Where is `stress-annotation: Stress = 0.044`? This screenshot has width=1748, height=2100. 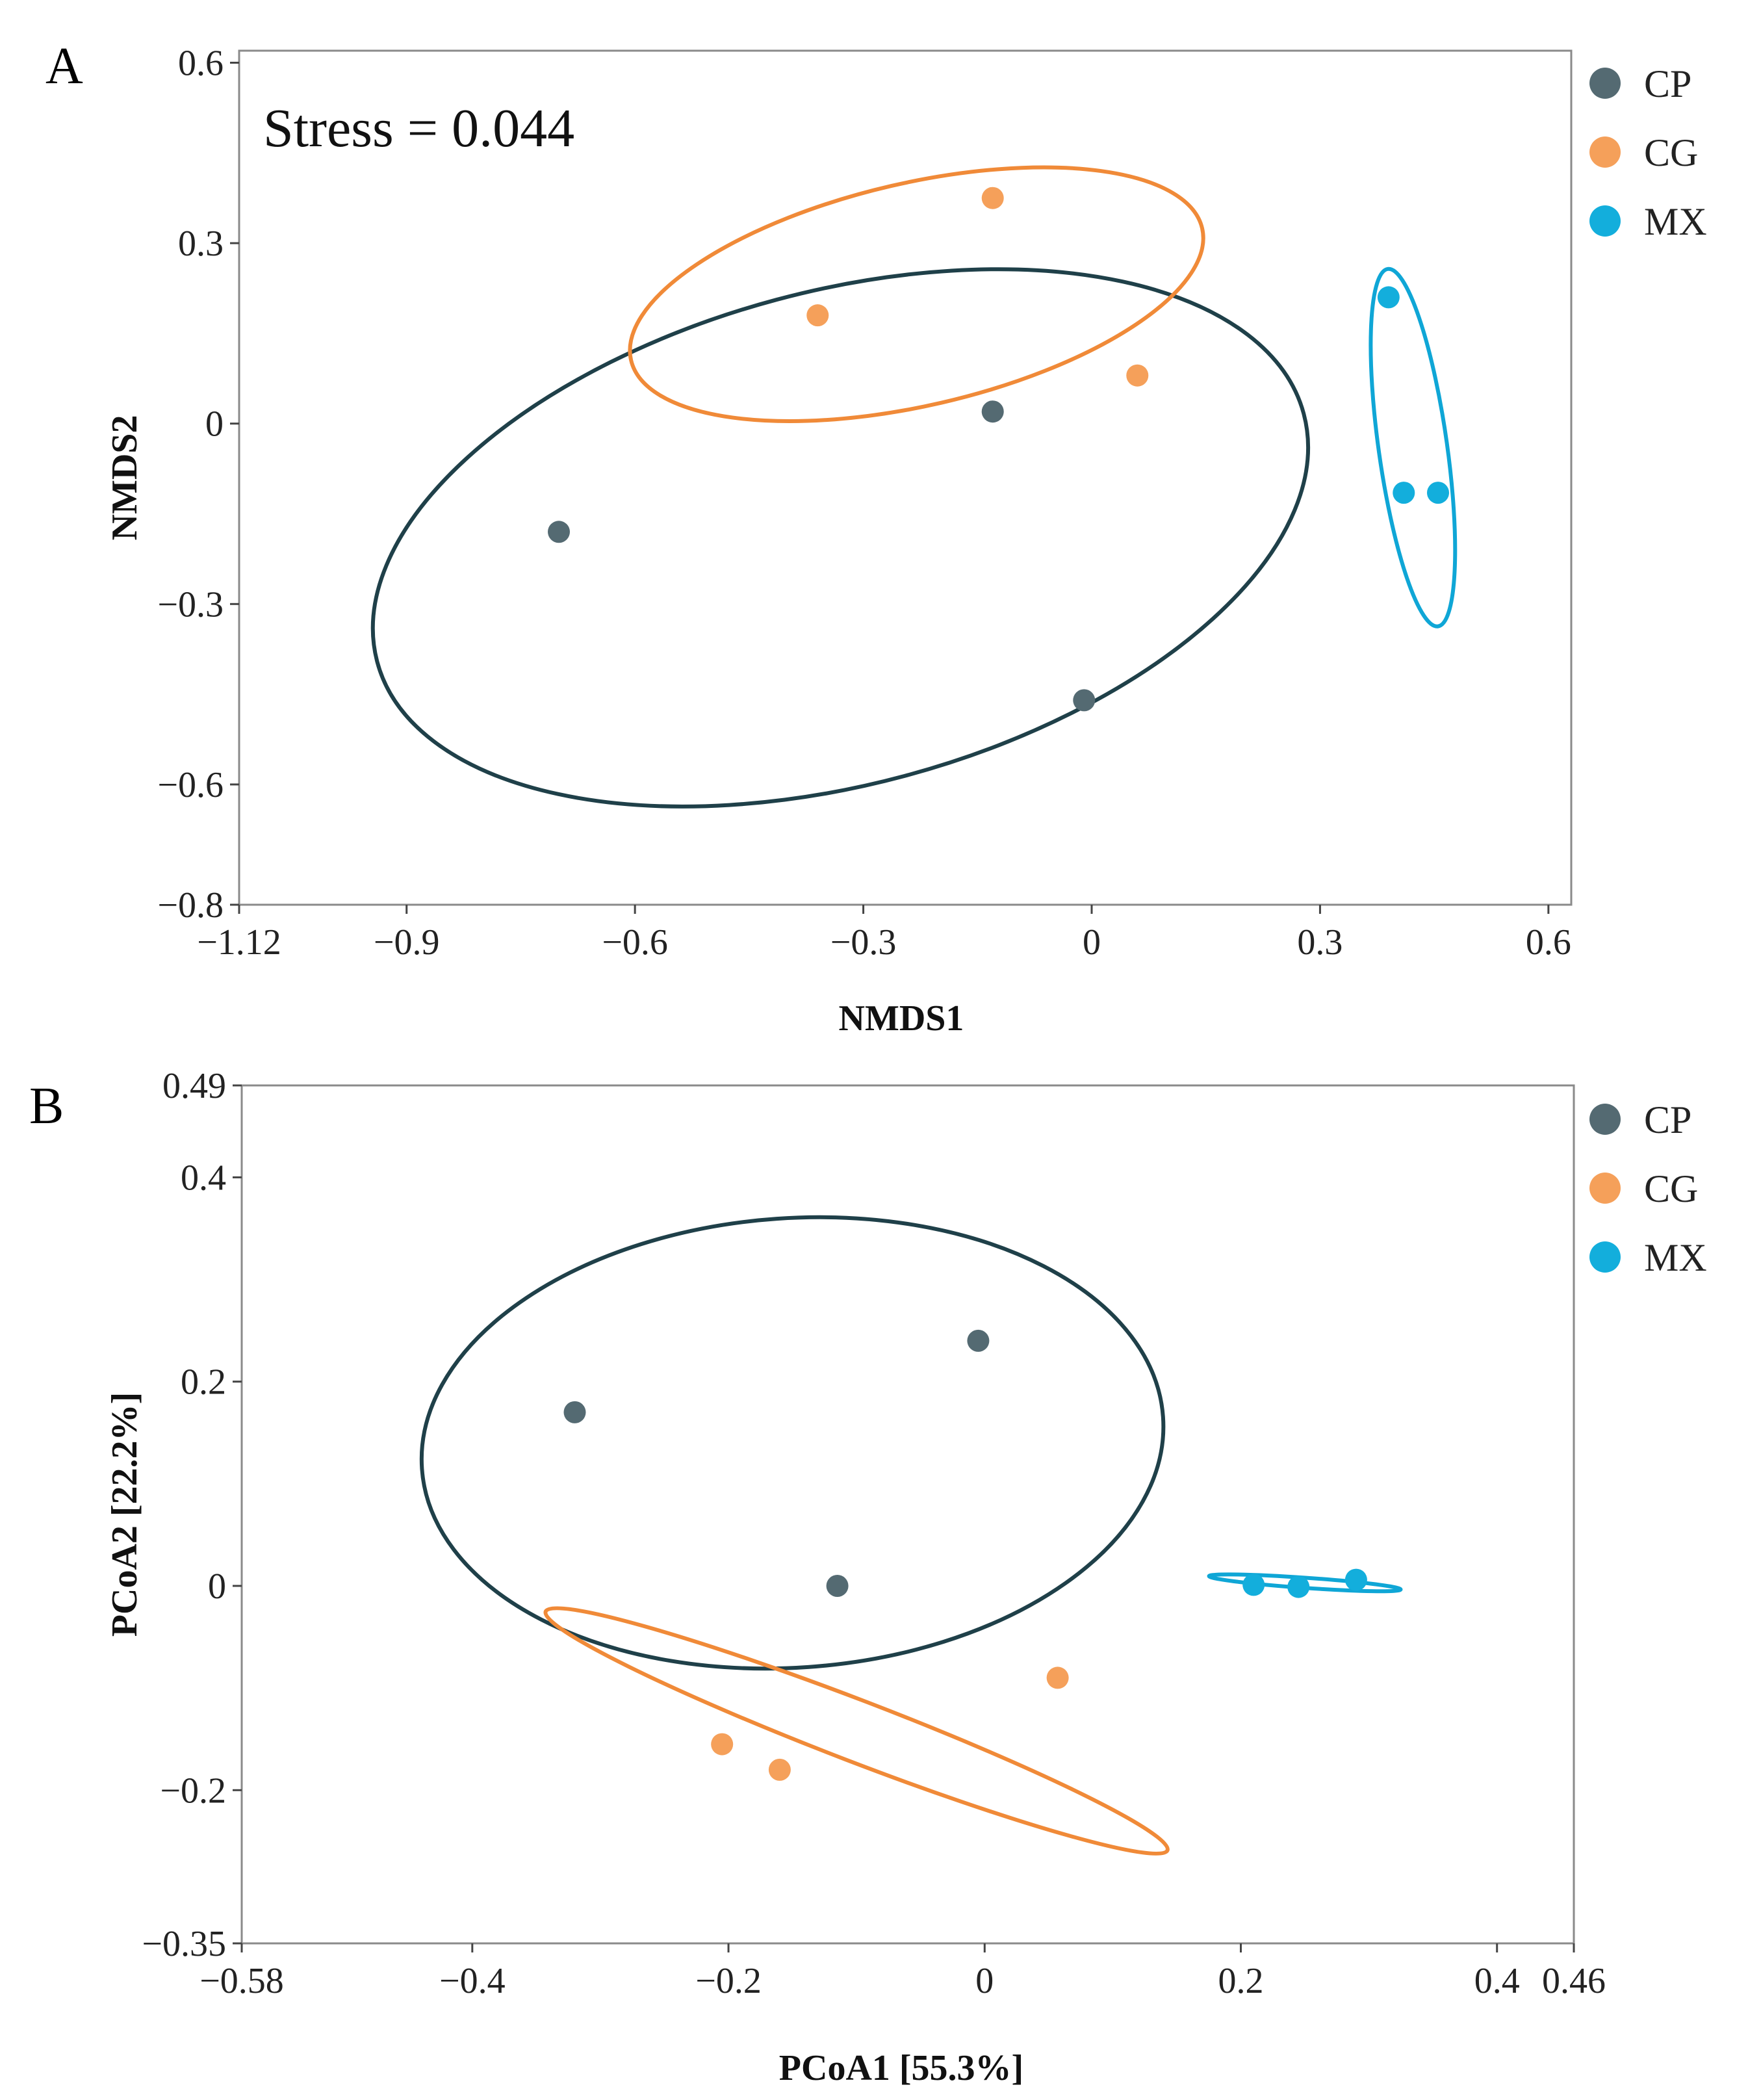
stress-annotation: Stress = 0.044 is located at coordinates (418, 128).